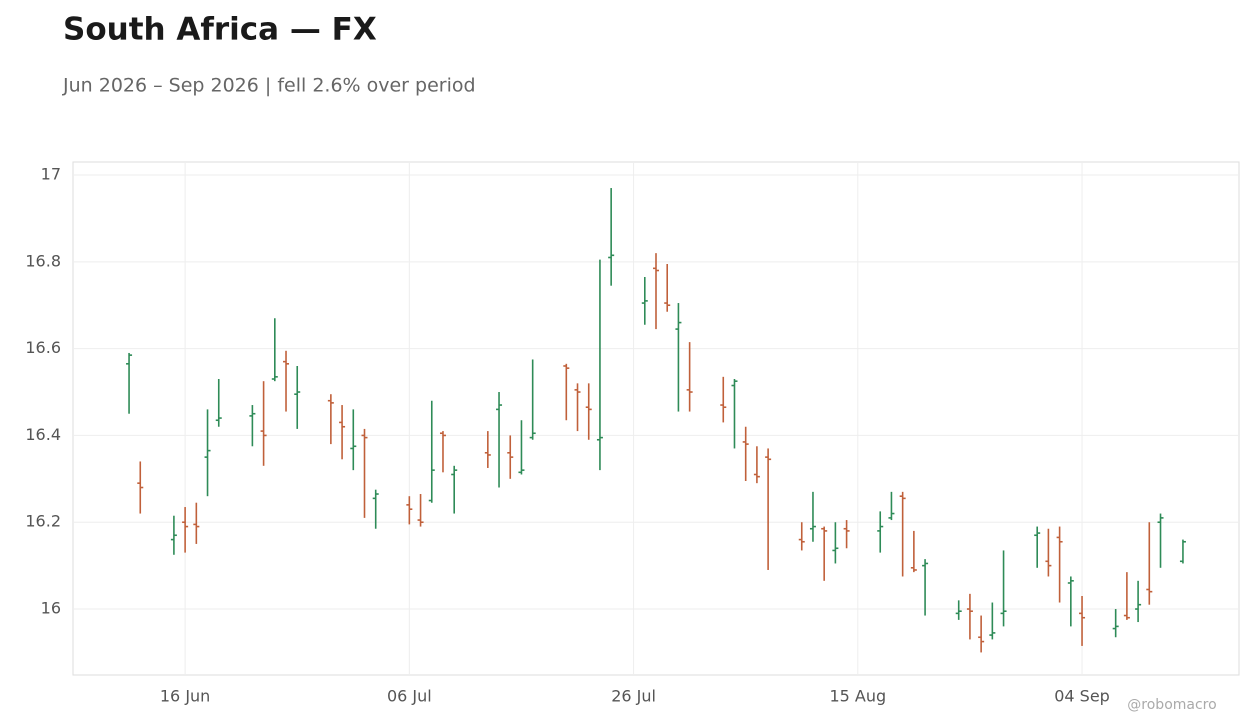 This screenshot has height=728, width=1260. What do you see at coordinates (51, 174) in the screenshot?
I see `y-tick-label: 17` at bounding box center [51, 174].